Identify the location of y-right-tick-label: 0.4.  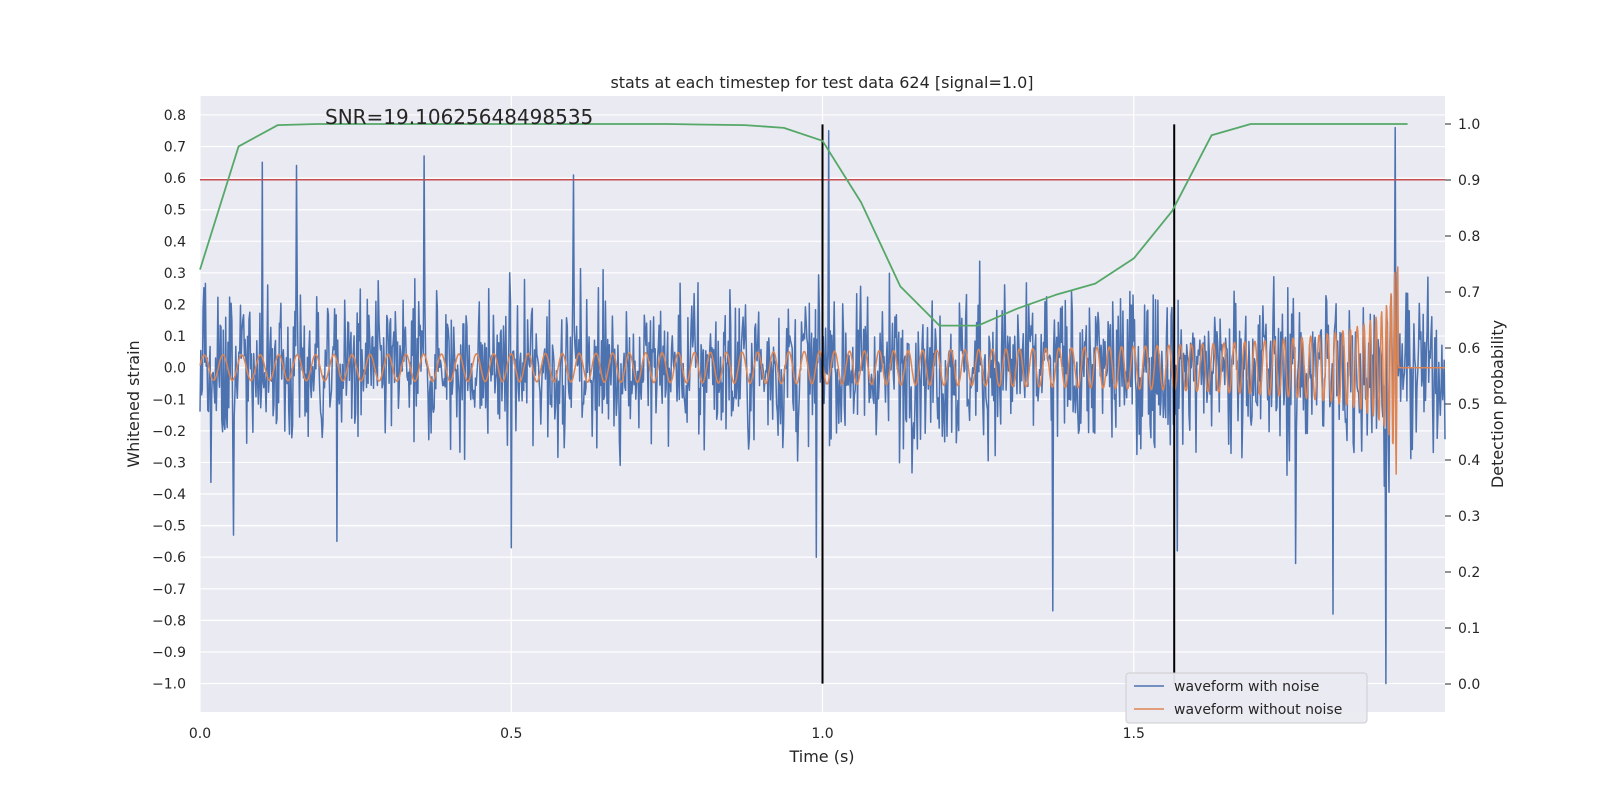
(1469, 461).